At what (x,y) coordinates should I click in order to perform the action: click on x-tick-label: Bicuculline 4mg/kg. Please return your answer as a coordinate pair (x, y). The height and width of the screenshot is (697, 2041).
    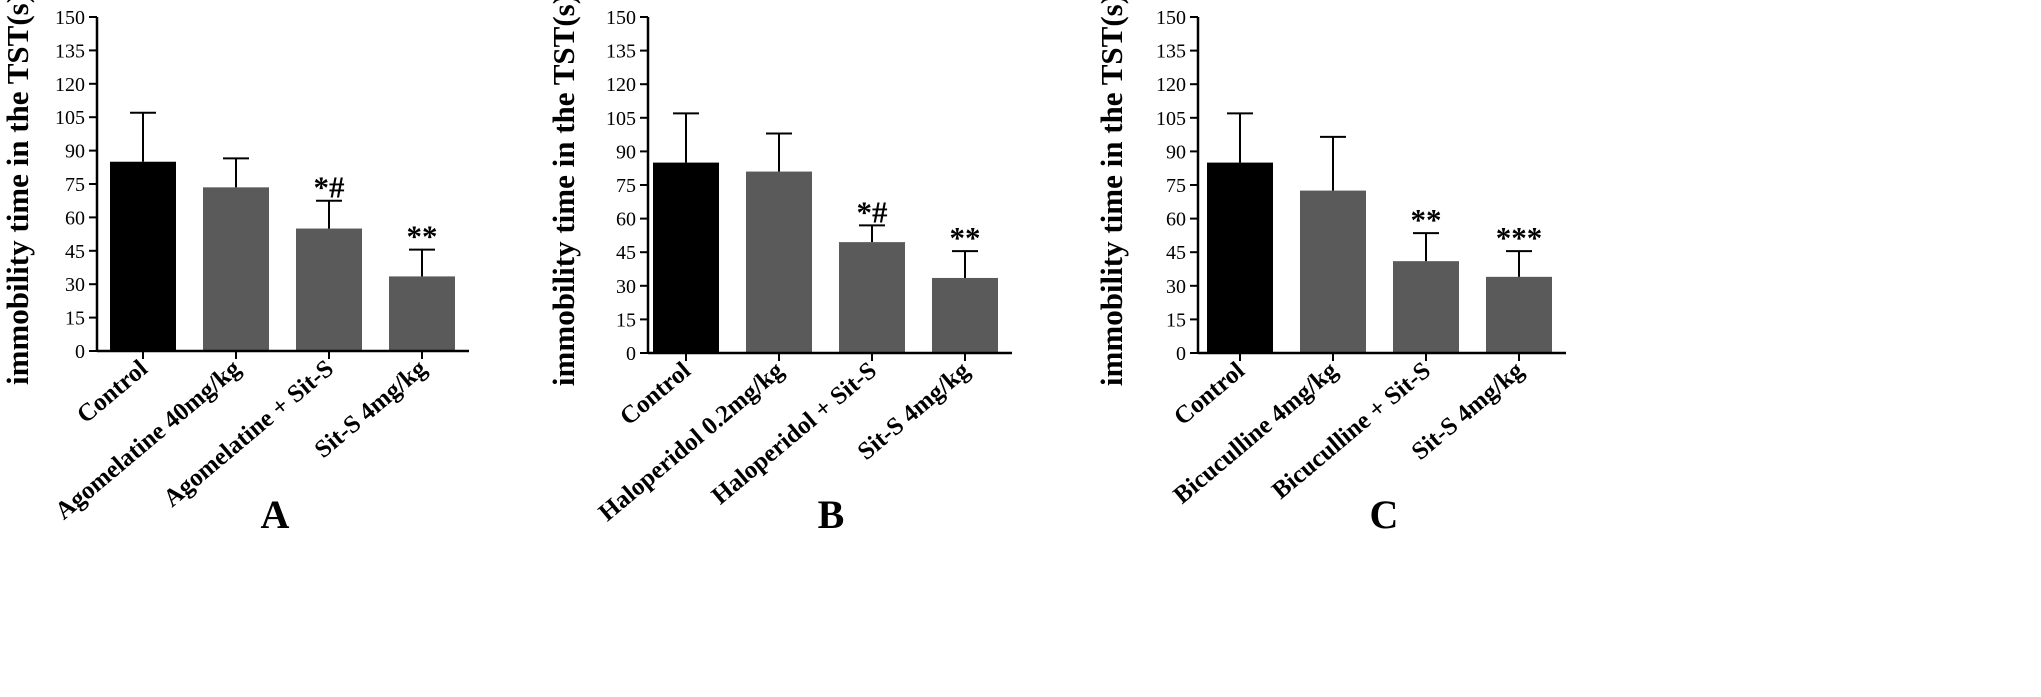
    Looking at the image, I should click on (1256, 433).